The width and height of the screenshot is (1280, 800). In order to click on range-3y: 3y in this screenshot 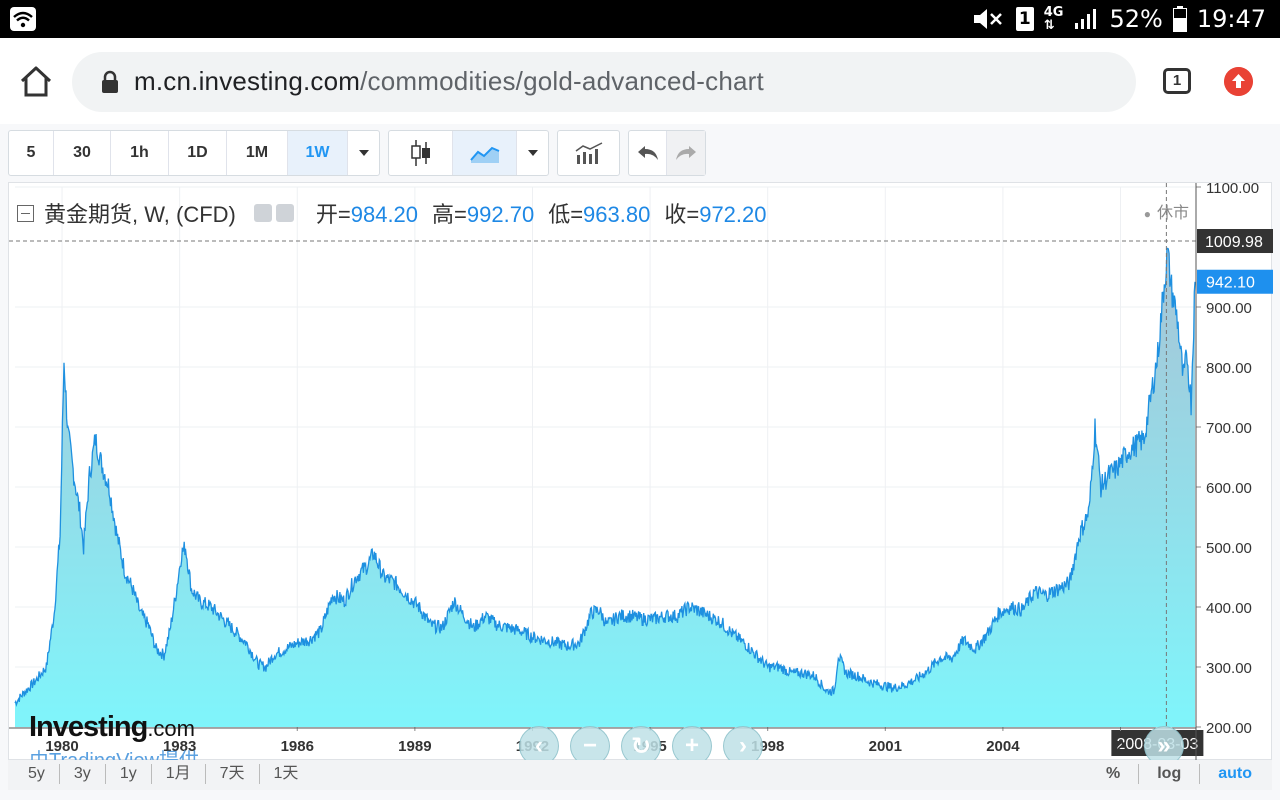, I will do `click(83, 774)`.